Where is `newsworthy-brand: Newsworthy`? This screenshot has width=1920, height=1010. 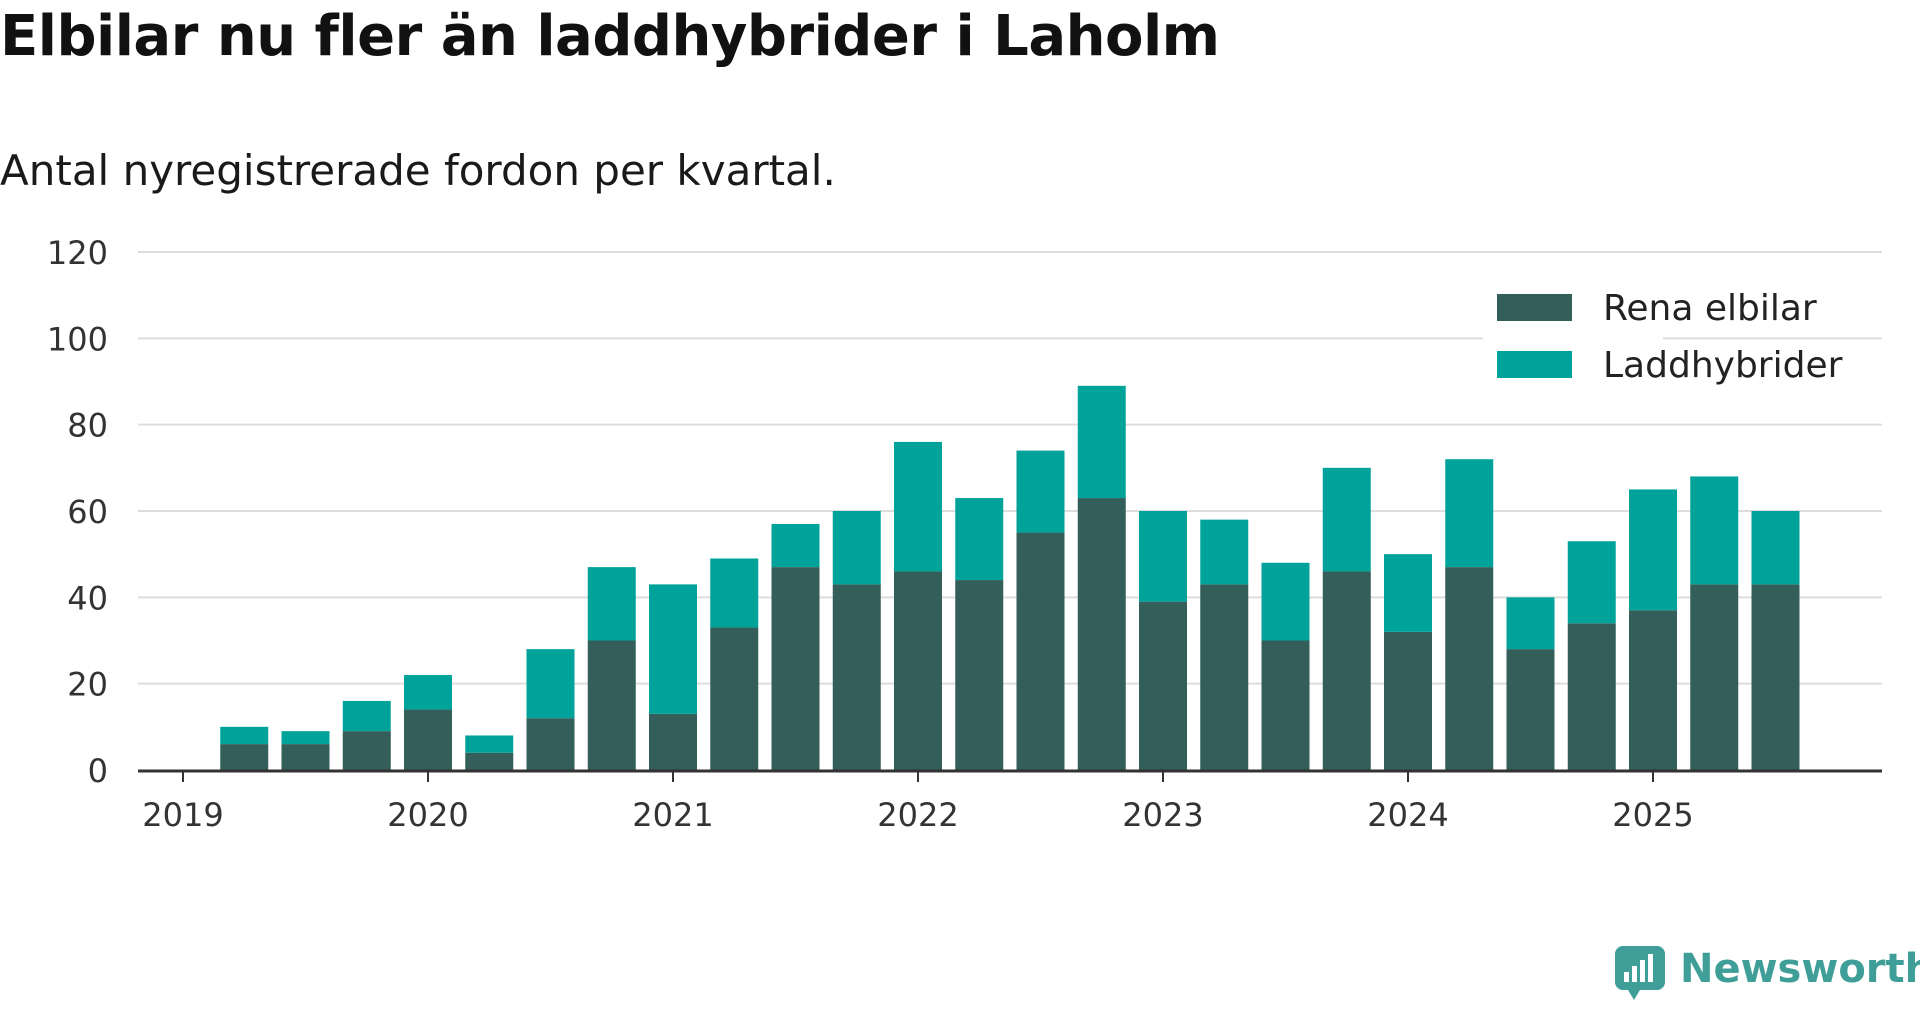 newsworthy-brand: Newsworthy is located at coordinates (1767, 973).